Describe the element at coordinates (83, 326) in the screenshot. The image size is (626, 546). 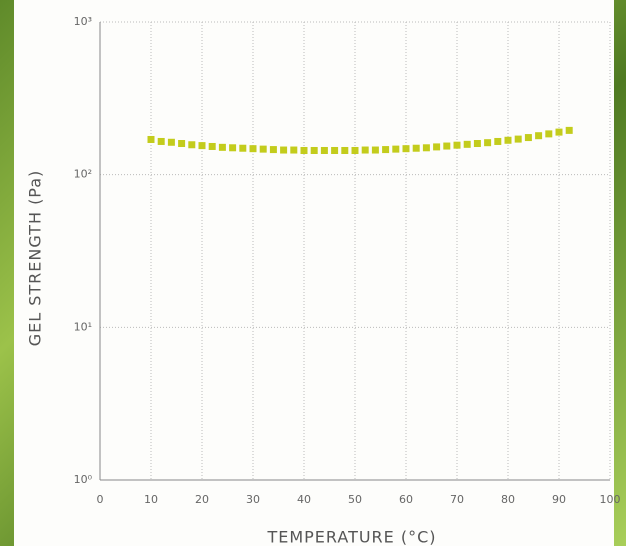
I see `y-tick-label: 10¹` at that location.